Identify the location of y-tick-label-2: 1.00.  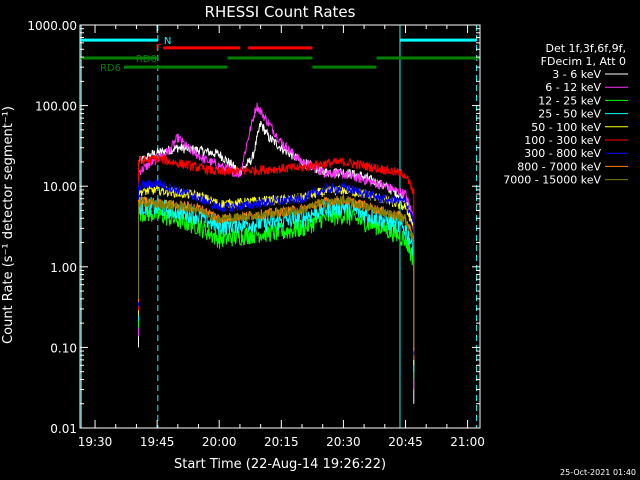
(63, 268).